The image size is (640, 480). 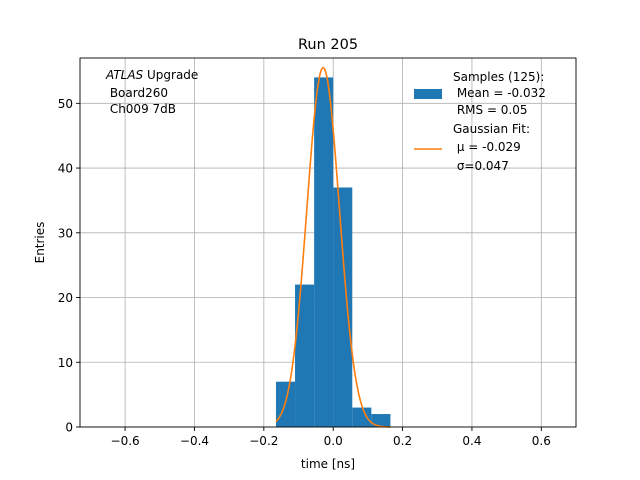 I want to click on y-axis-label: Entries, so click(x=40, y=243).